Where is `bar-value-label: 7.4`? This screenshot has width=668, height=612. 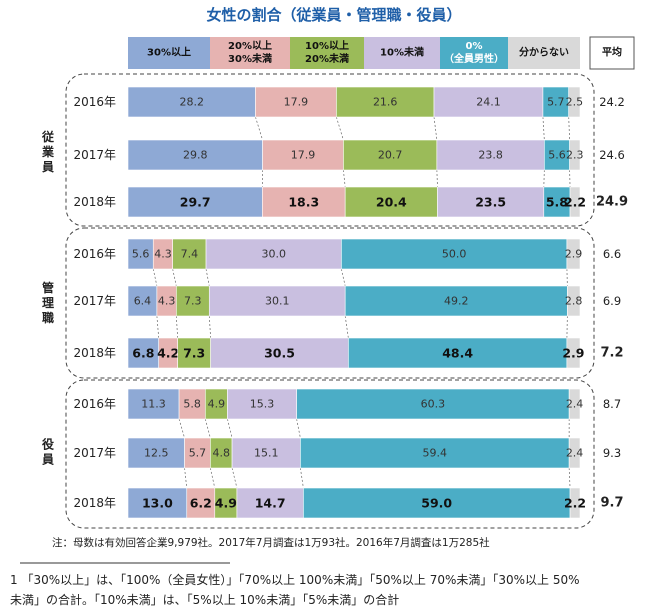 bar-value-label: 7.4 is located at coordinates (190, 254).